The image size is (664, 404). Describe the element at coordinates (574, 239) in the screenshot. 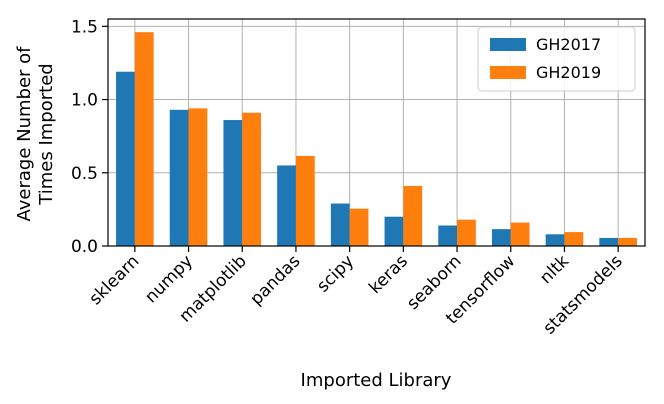

I see `bar-gh2019-nltk` at that location.